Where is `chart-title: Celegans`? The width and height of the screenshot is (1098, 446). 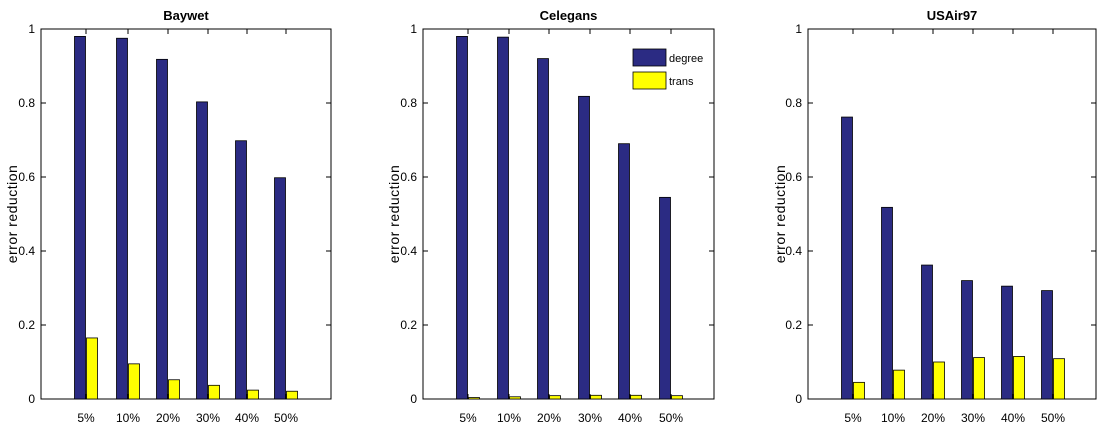
chart-title: Celegans is located at coordinates (569, 15).